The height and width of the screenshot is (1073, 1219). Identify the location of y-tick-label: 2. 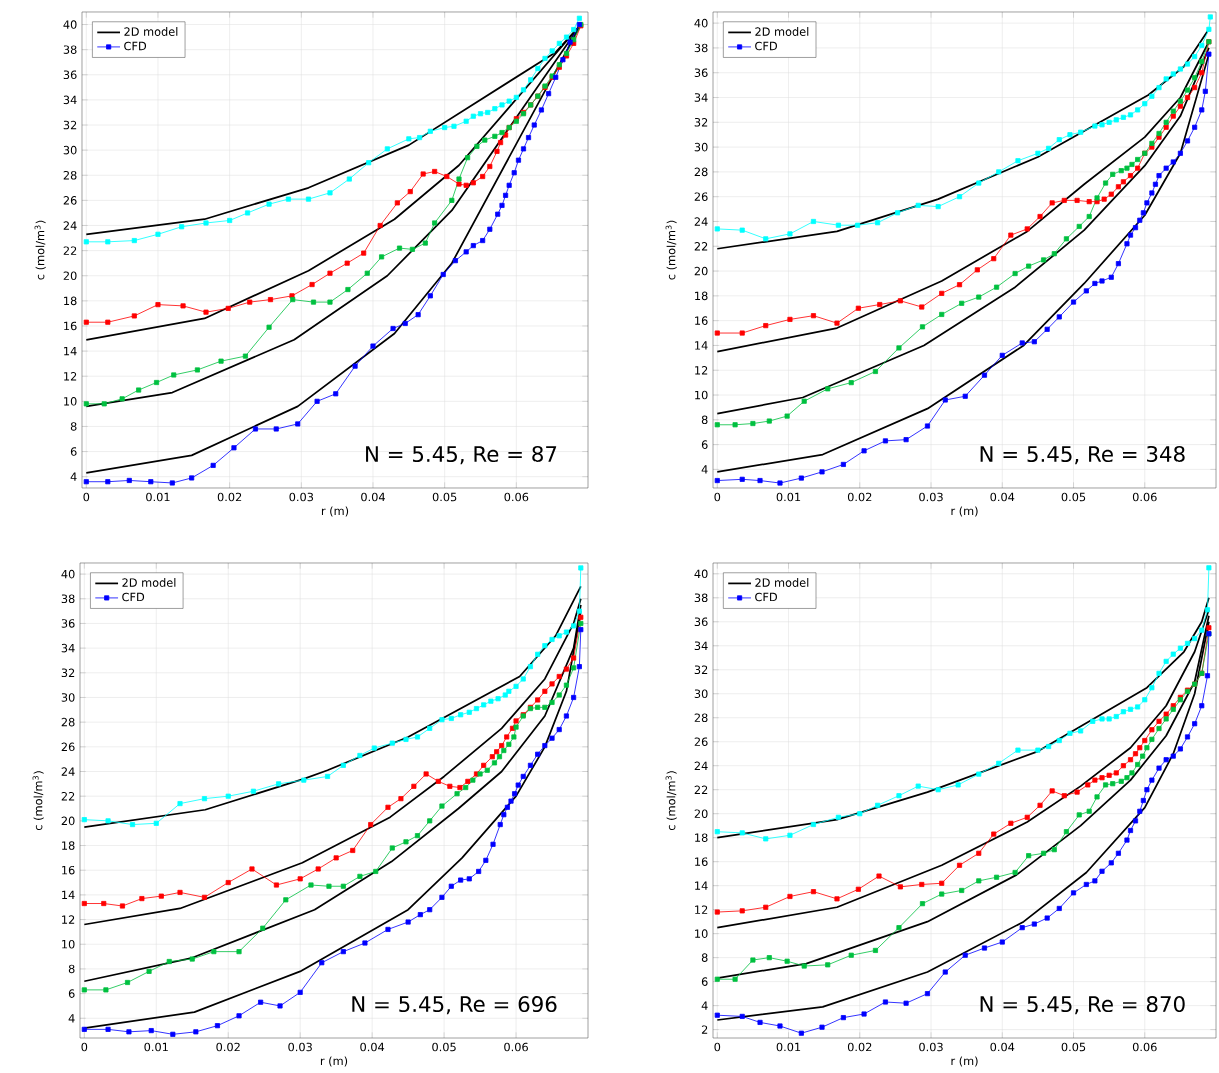
(704, 1029).